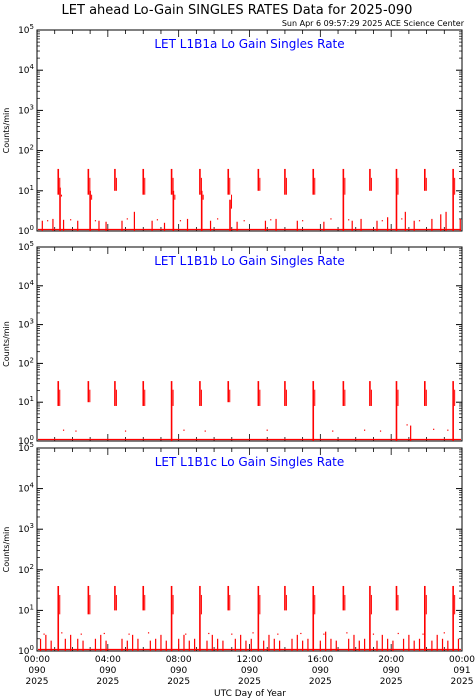 The height and width of the screenshot is (700, 475). I want to click on x-tick-time: 04:00, so click(108, 660).